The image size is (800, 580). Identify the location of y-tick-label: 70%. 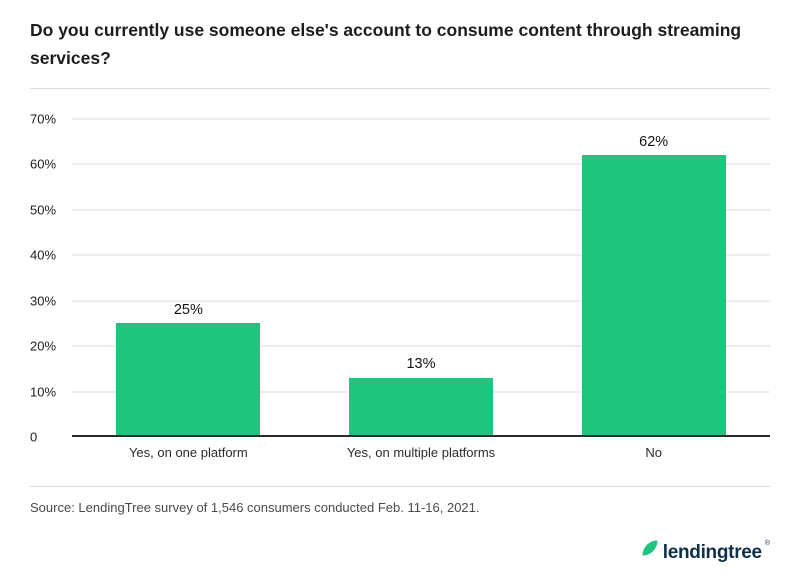
(43, 119).